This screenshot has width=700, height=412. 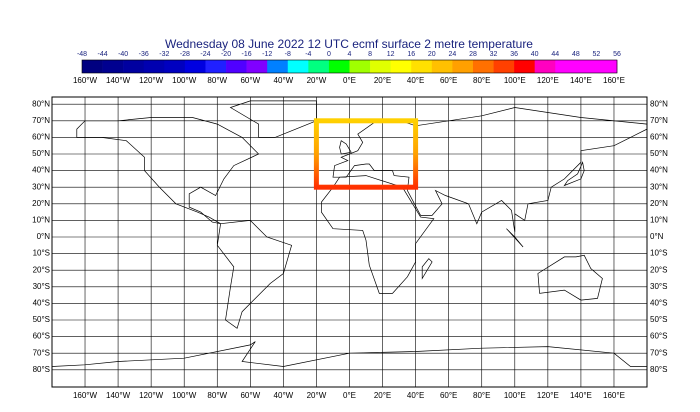 What do you see at coordinates (658, 269) in the screenshot?
I see `lat-label-right: 20°S` at bounding box center [658, 269].